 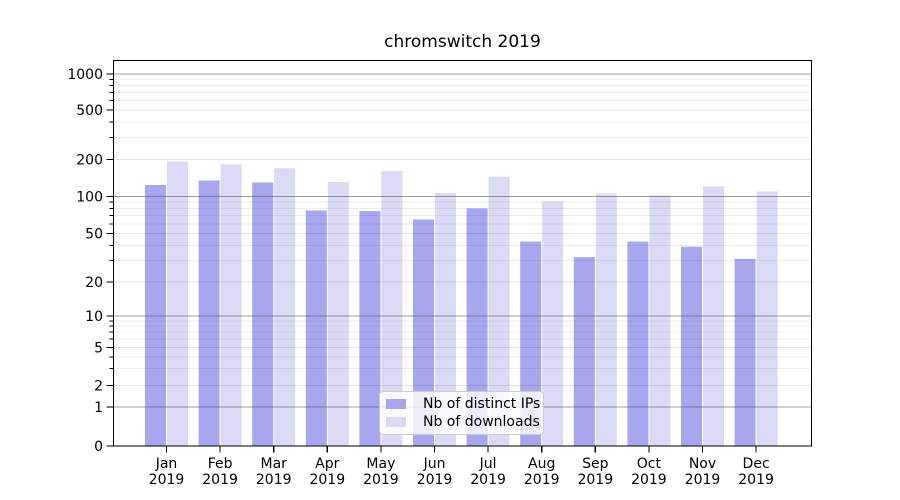 What do you see at coordinates (461, 413) in the screenshot?
I see `legend-box: Nb of distinct IPs Nb of downloads` at bounding box center [461, 413].